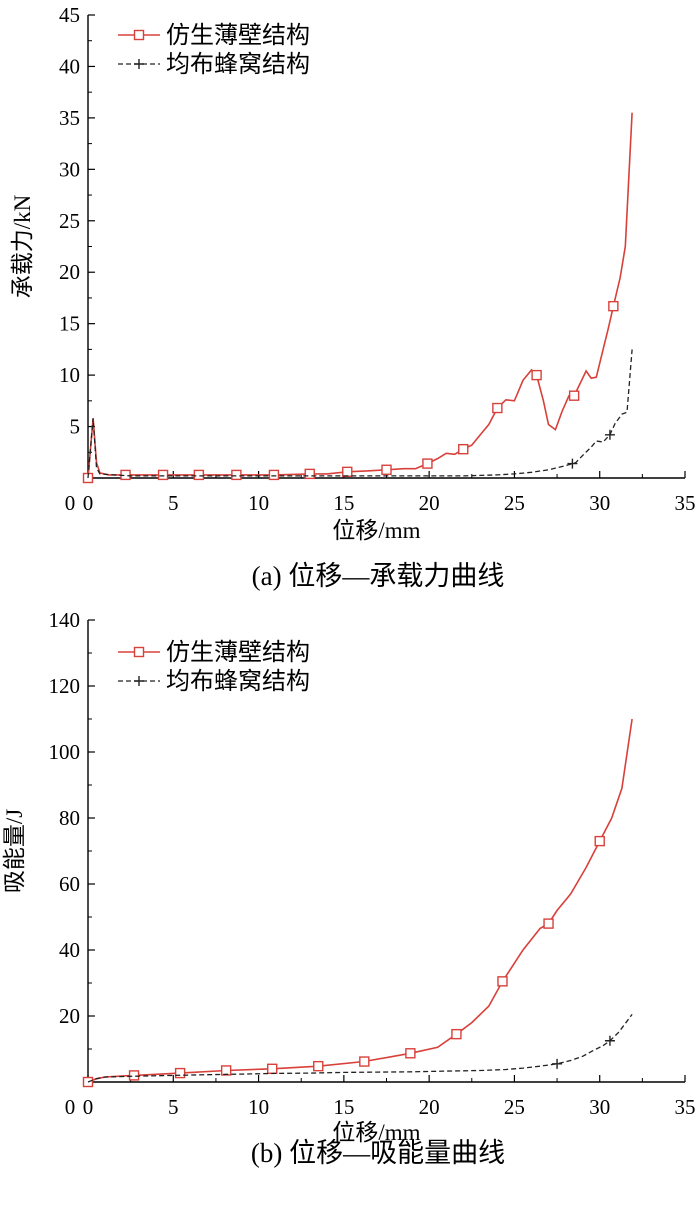 The height and width of the screenshot is (1205, 700). What do you see at coordinates (69, 375) in the screenshot?
I see `y-tick-label: 10` at bounding box center [69, 375].